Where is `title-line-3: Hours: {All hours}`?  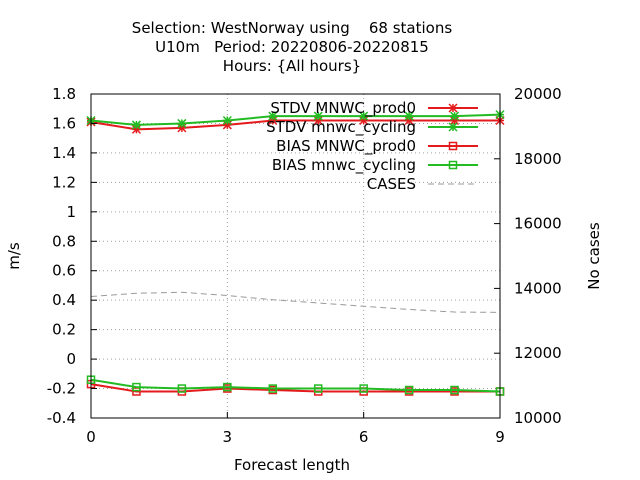
title-line-3: Hours: {All hours} is located at coordinates (292, 66).